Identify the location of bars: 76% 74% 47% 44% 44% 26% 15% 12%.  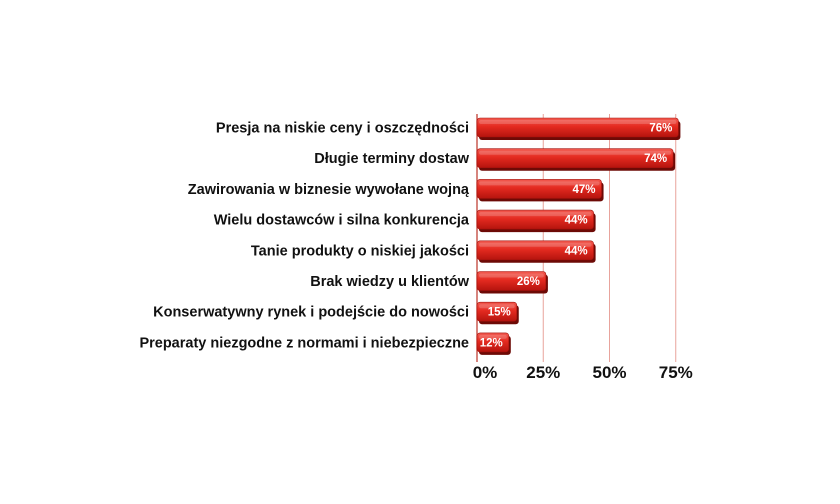
(578, 236).